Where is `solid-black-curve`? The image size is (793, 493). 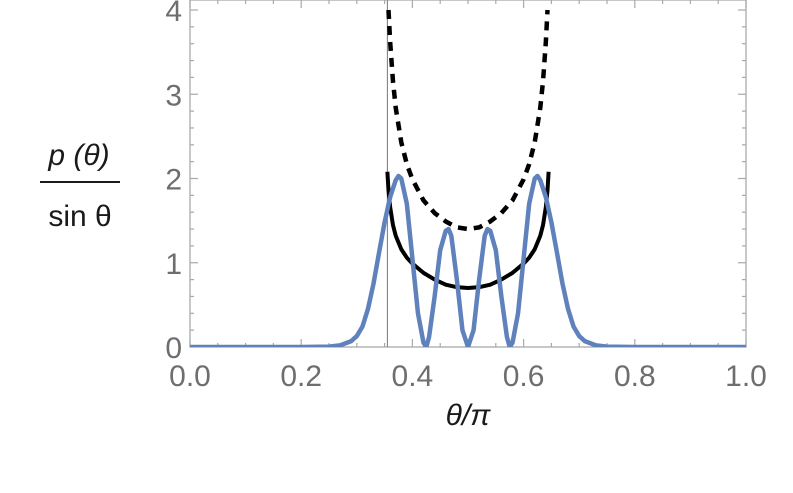 solid-black-curve is located at coordinates (468, 231).